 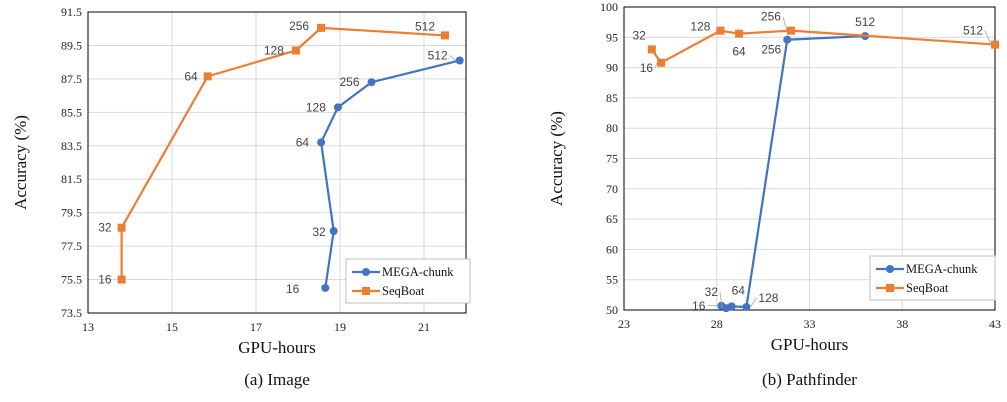 What do you see at coordinates (71, 280) in the screenshot?
I see `y-tick-label: 75.5` at bounding box center [71, 280].